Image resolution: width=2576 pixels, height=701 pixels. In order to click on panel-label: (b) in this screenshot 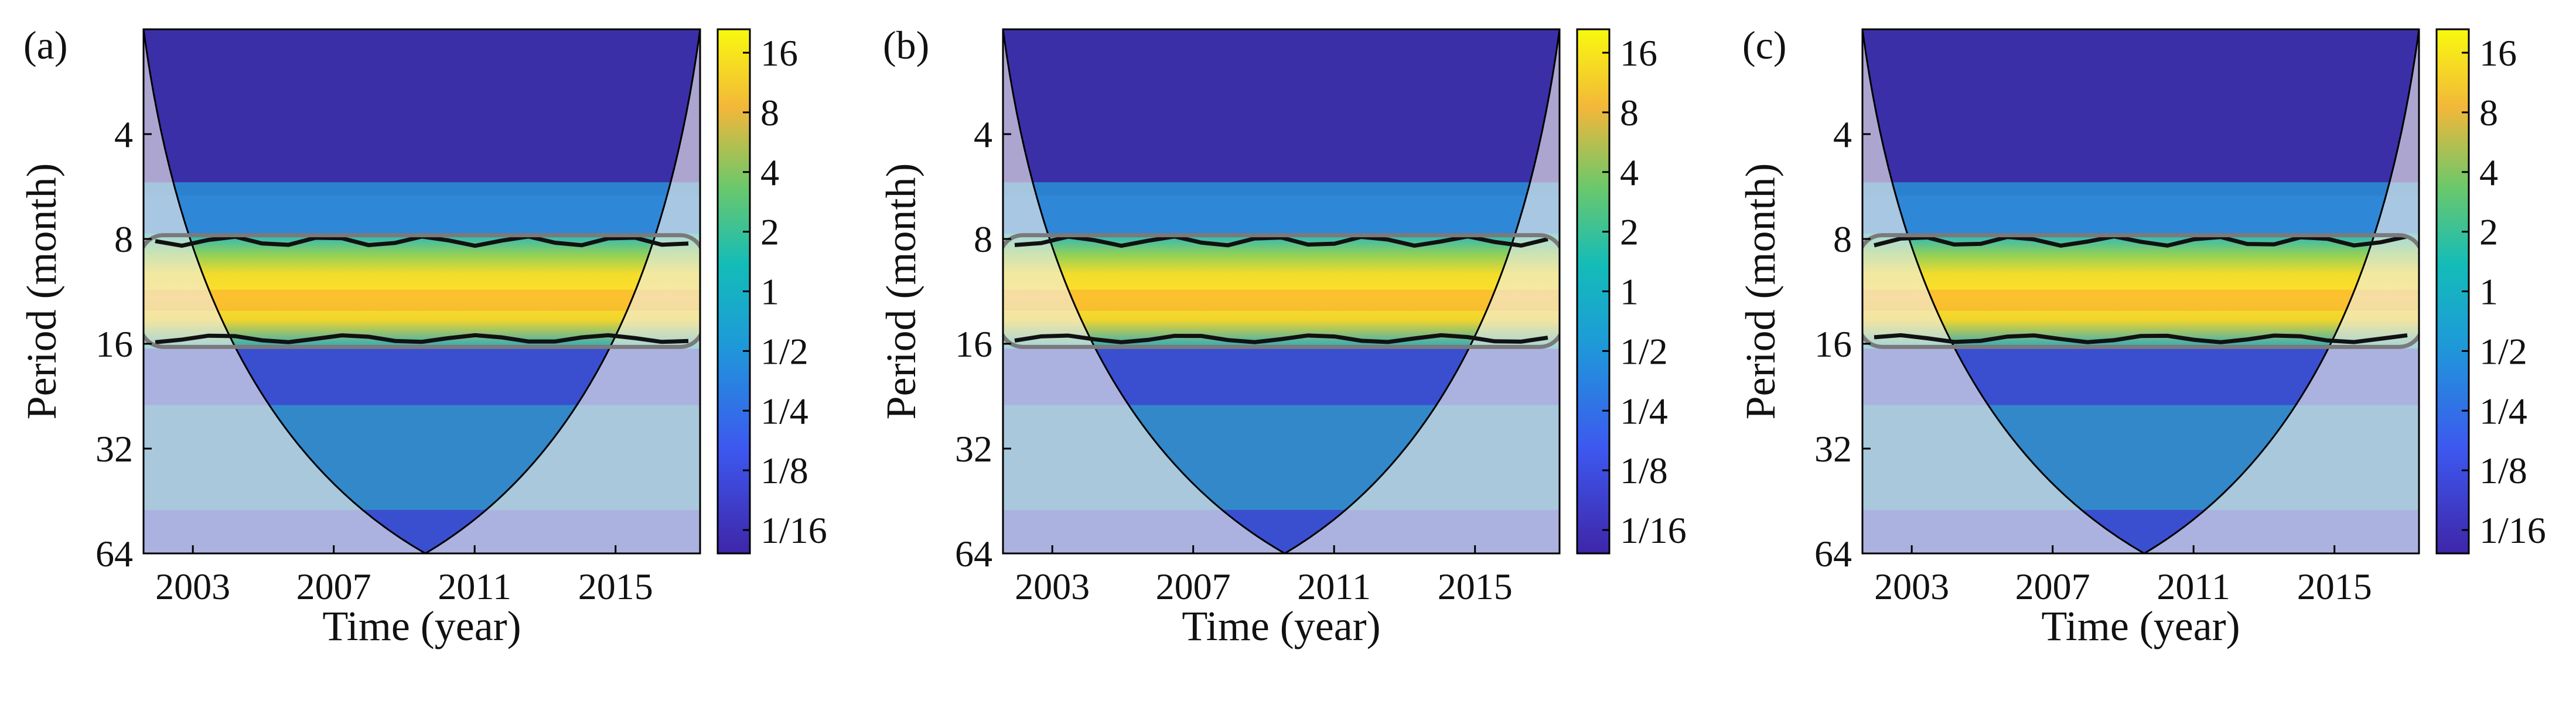, I will do `click(906, 45)`.